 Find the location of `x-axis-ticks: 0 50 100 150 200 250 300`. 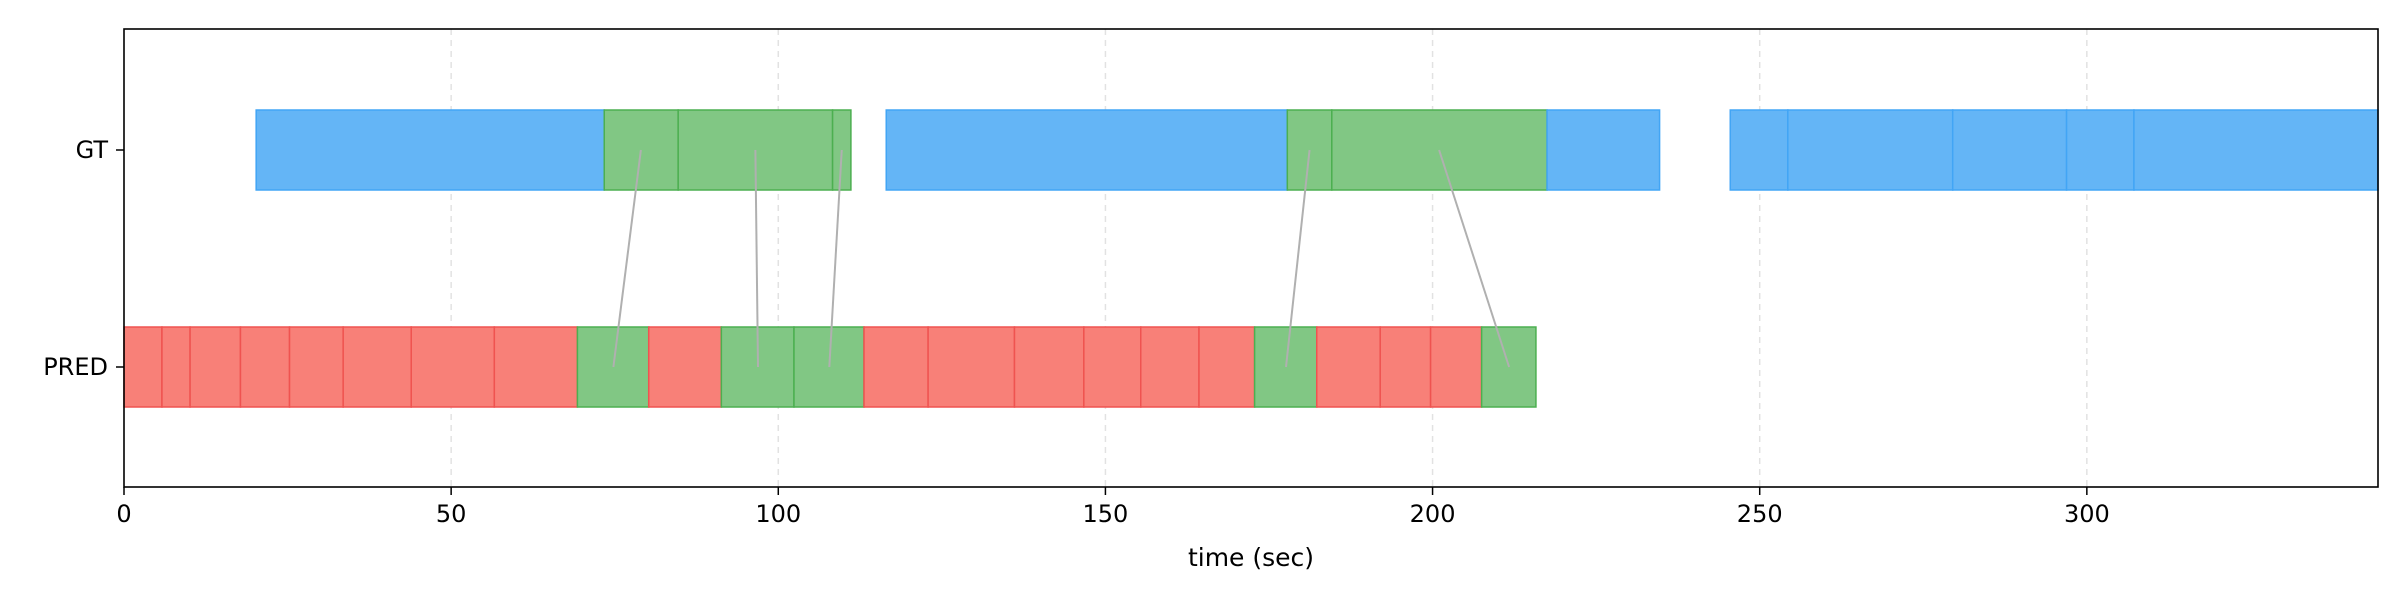

x-axis-ticks: 0 50 100 150 200 250 300 is located at coordinates (1113, 507).